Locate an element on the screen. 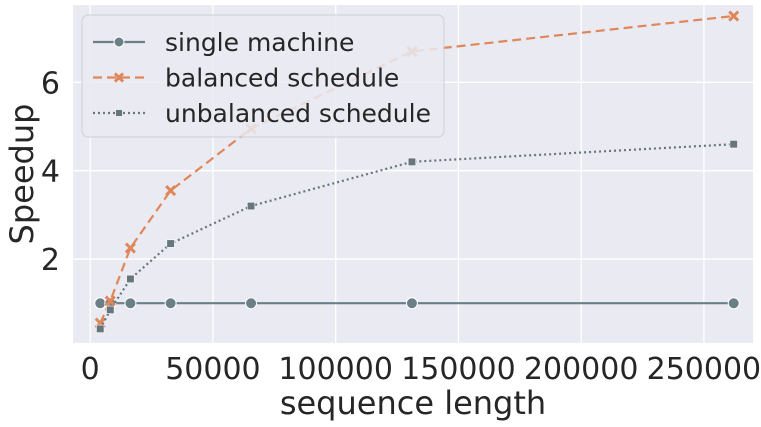  x-tick-label: 100000 is located at coordinates (335, 369).